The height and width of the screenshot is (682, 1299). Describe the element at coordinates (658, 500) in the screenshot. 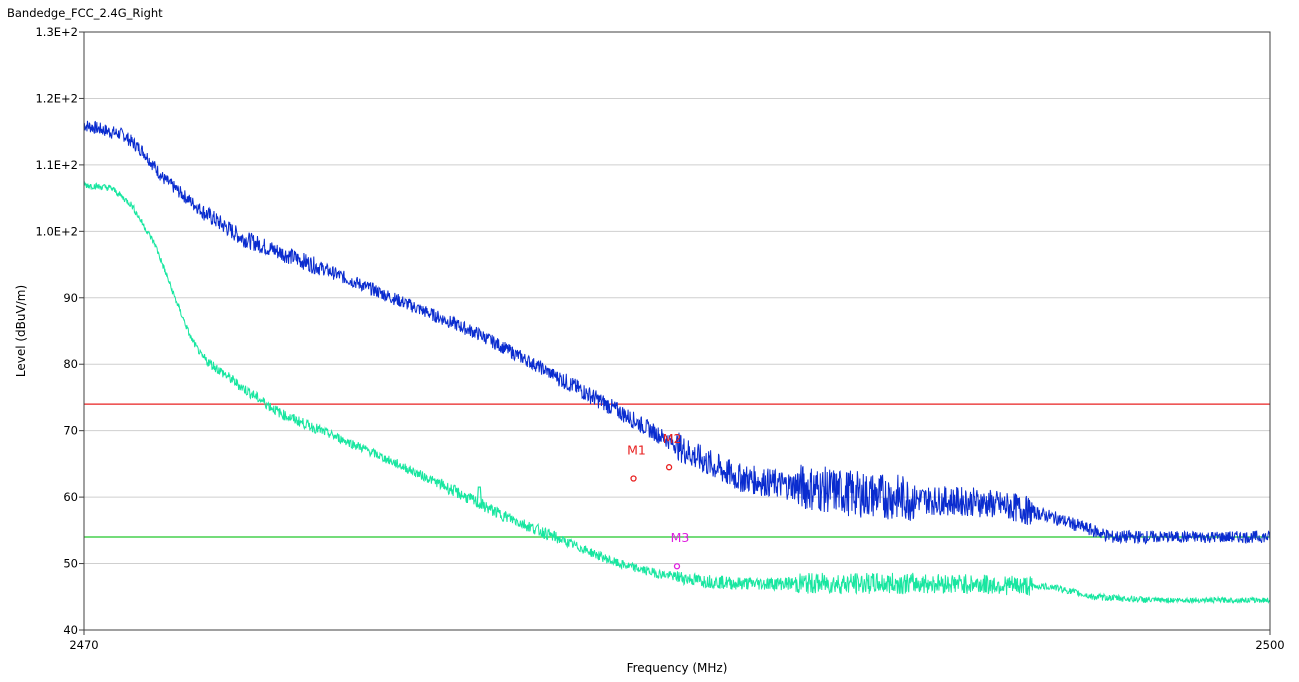

I see `markers: M1 M2 M3` at that location.